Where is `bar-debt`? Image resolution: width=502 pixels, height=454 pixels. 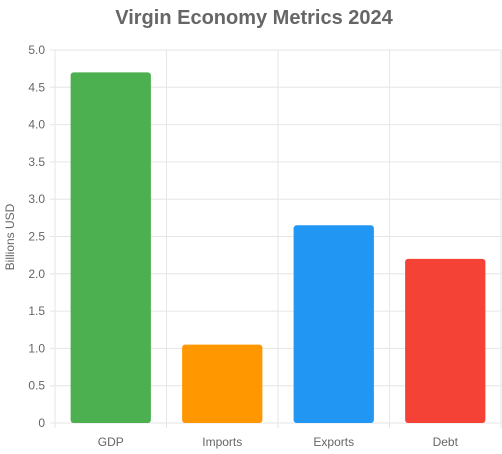 bar-debt is located at coordinates (445, 340).